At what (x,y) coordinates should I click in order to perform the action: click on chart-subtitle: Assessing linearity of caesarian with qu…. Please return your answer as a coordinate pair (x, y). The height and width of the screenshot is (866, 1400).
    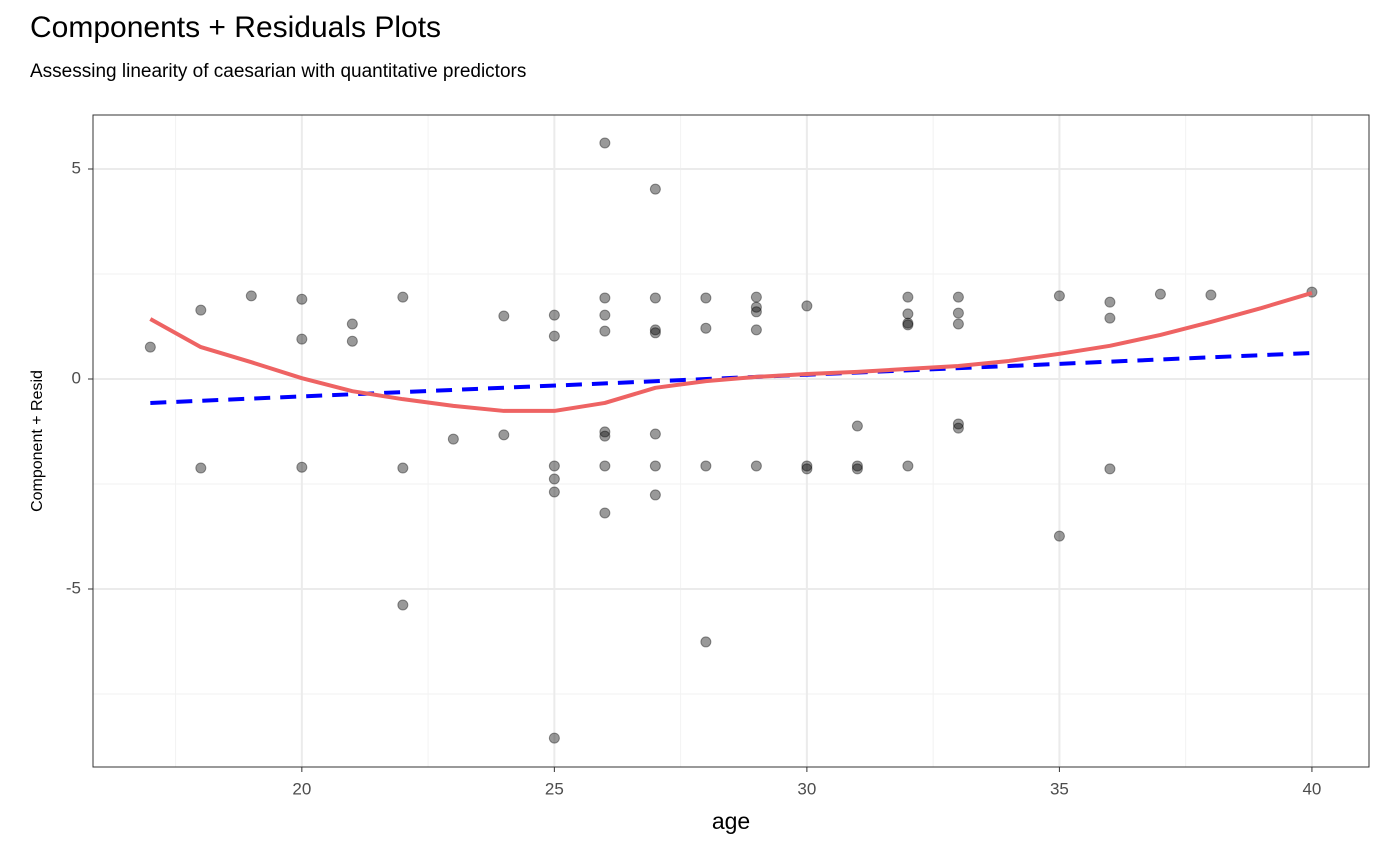
    Looking at the image, I should click on (278, 71).